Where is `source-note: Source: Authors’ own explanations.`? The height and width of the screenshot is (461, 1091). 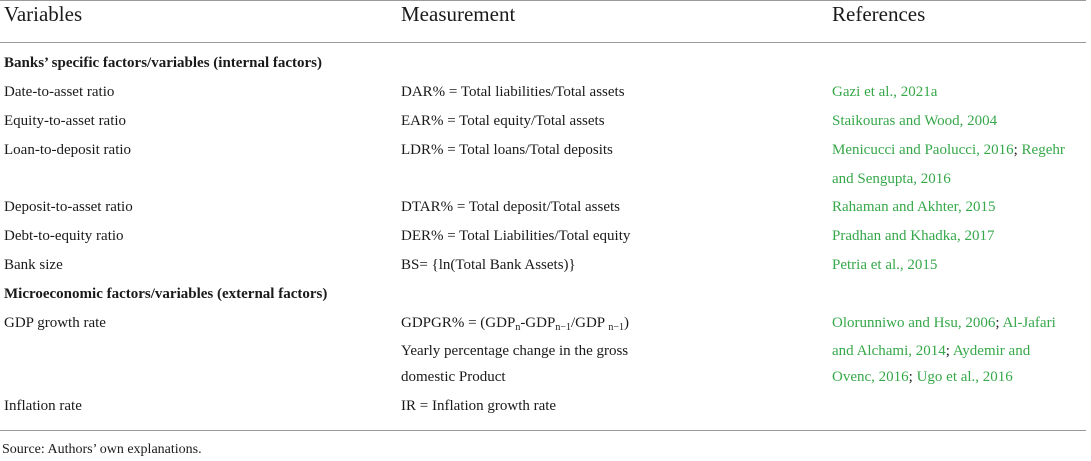 source-note: Source: Authors’ own explanations. is located at coordinates (102, 449).